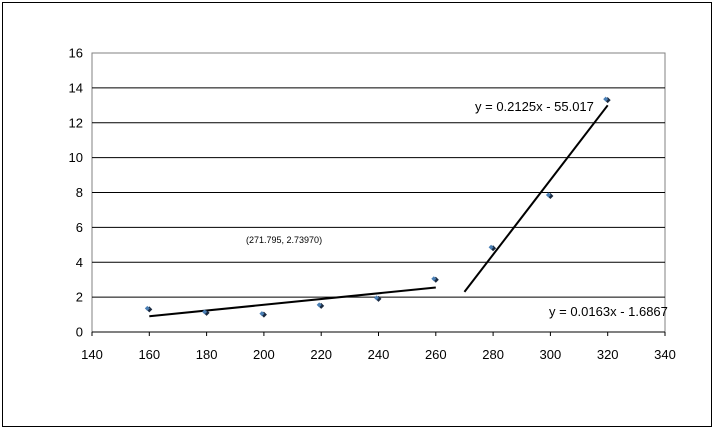  I want to click on x-tick-label-160: 160, so click(149, 354).